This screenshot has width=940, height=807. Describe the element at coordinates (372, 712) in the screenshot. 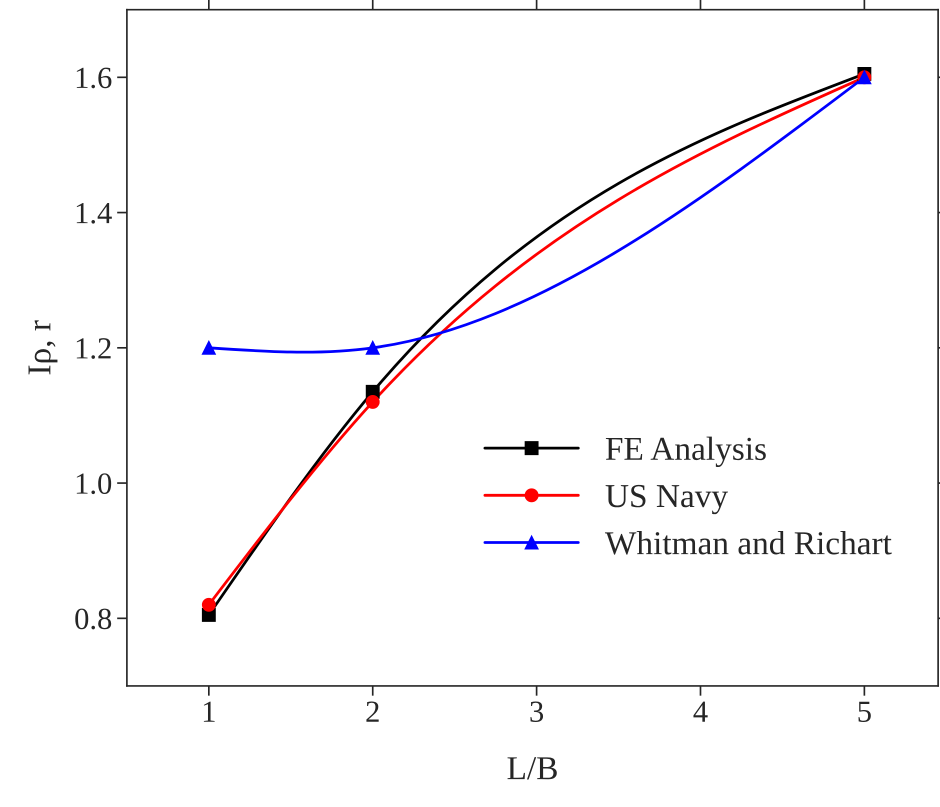

I see `x-tick-label: 2` at that location.